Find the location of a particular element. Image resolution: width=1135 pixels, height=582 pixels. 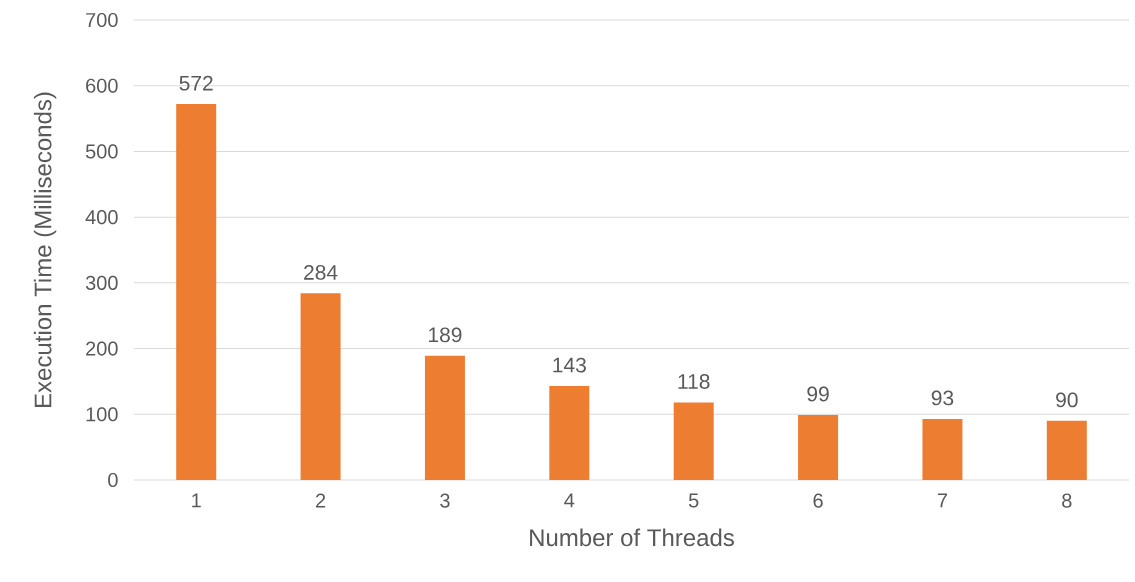

y-tick-label: 500 is located at coordinates (101, 151).